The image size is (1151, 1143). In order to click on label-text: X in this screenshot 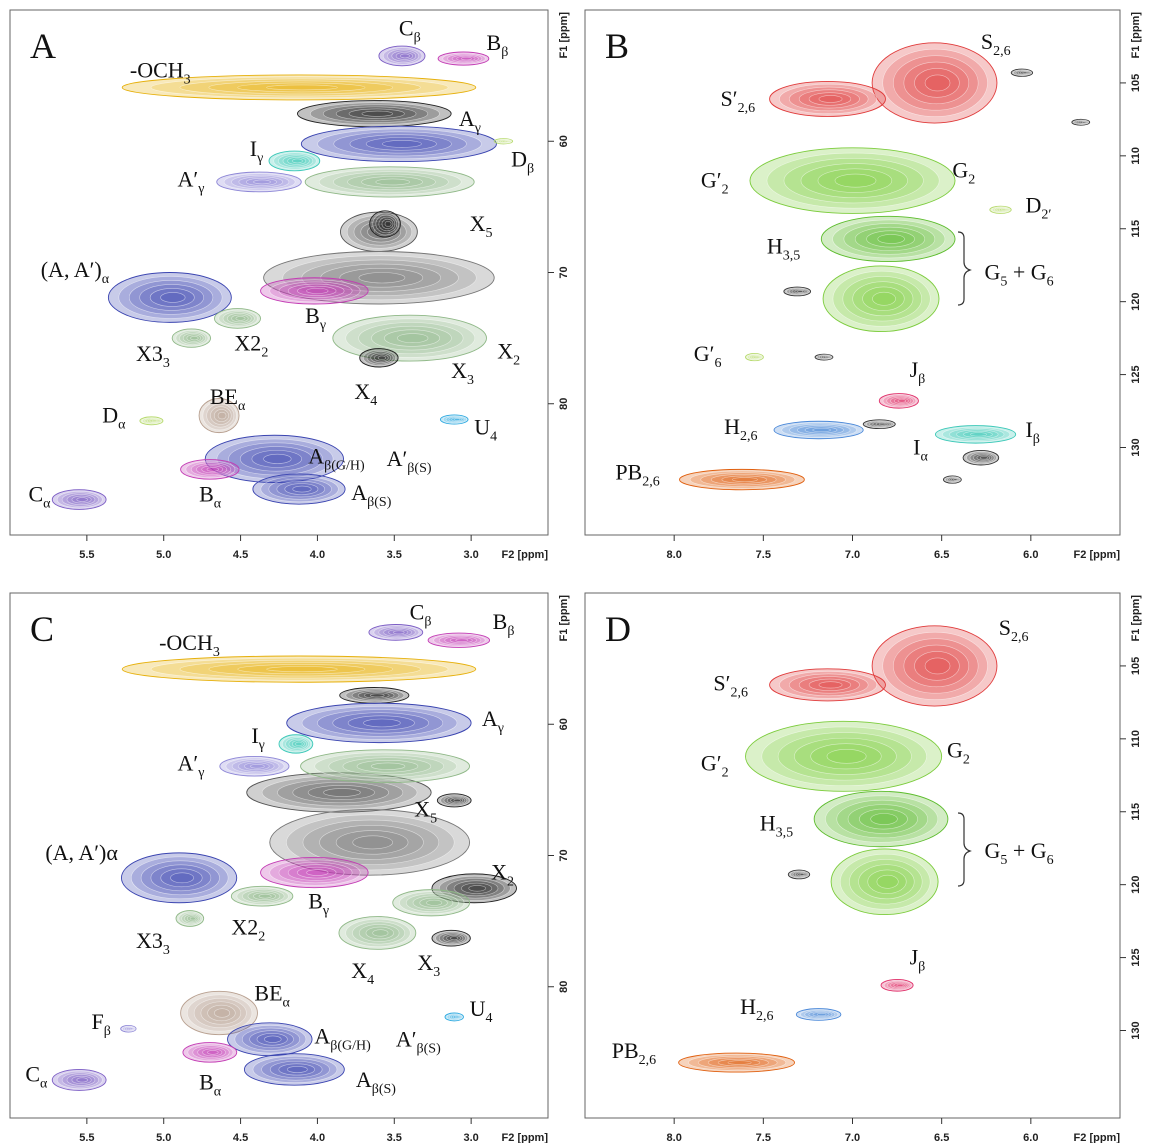, I will do `click(362, 391)`.